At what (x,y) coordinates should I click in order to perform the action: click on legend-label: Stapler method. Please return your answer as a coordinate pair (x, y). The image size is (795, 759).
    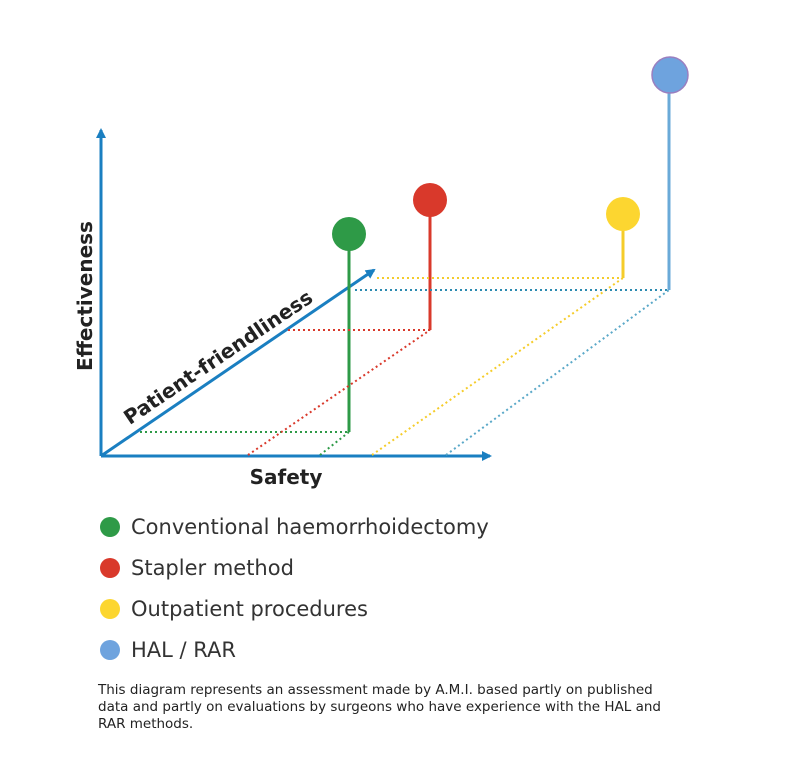
    Looking at the image, I should click on (212, 568).